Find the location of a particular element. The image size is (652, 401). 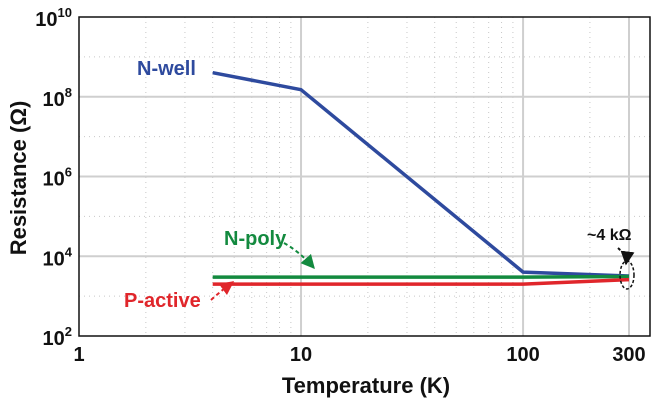

series-label-n-well: N-well is located at coordinates (166, 69).